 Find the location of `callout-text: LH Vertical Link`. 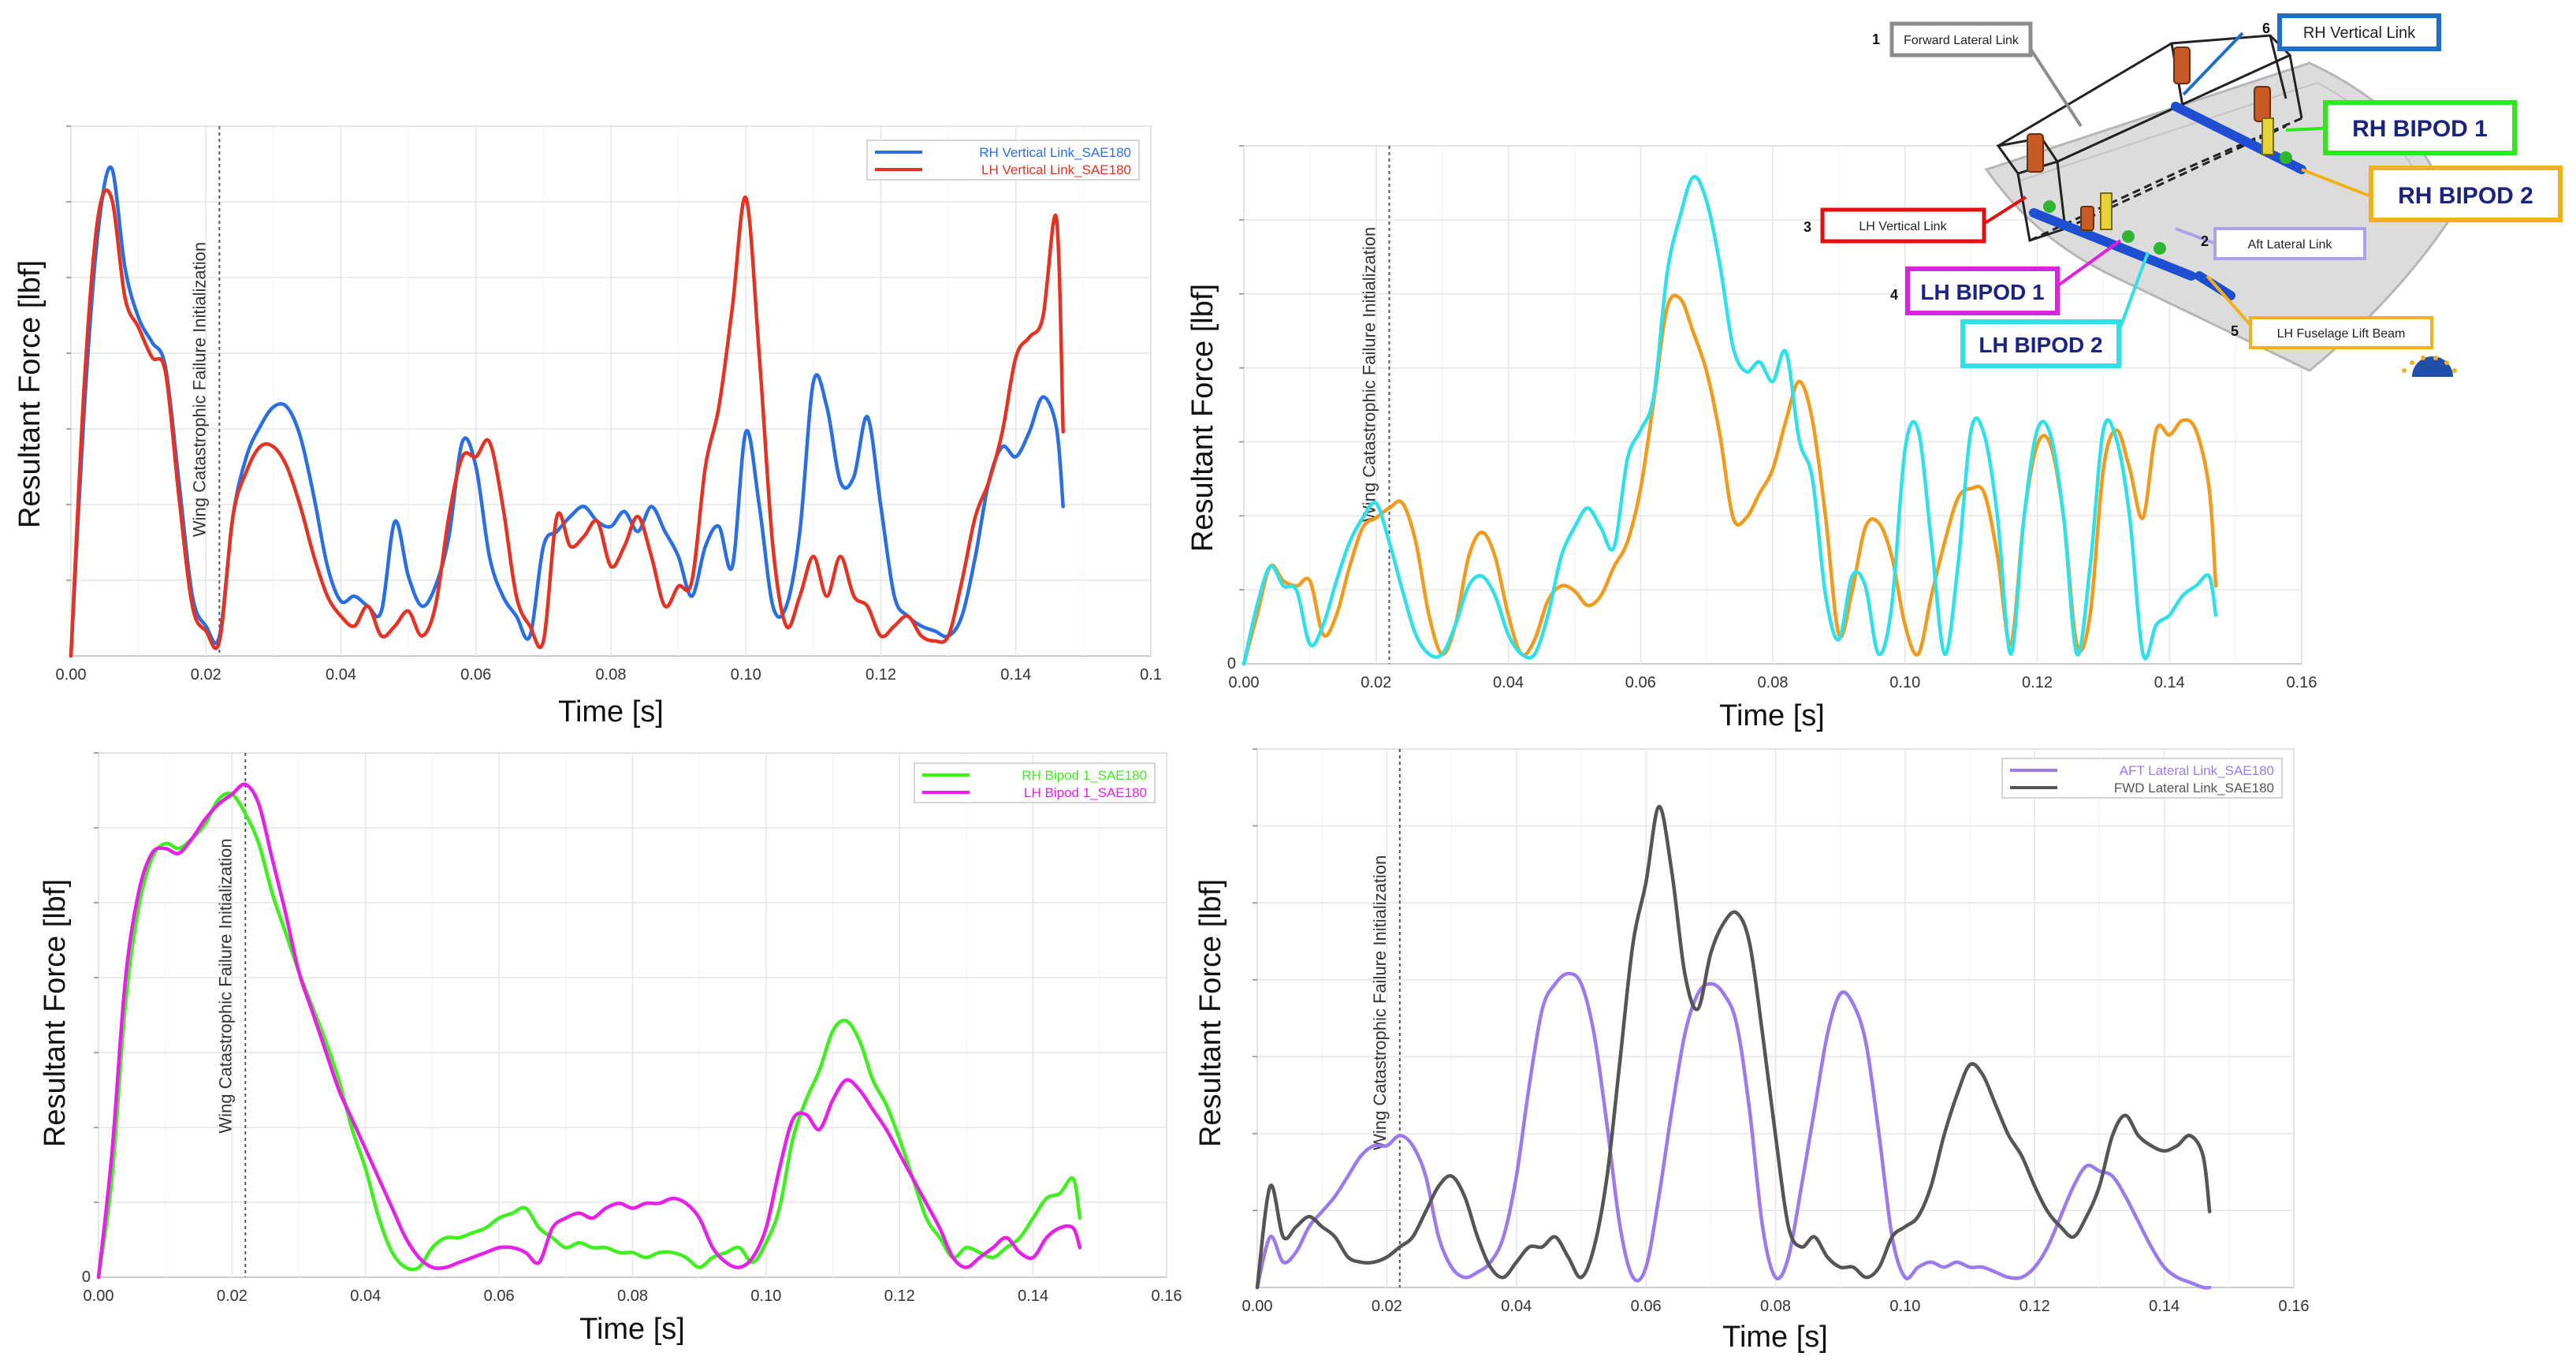

callout-text: LH Vertical Link is located at coordinates (1903, 226).